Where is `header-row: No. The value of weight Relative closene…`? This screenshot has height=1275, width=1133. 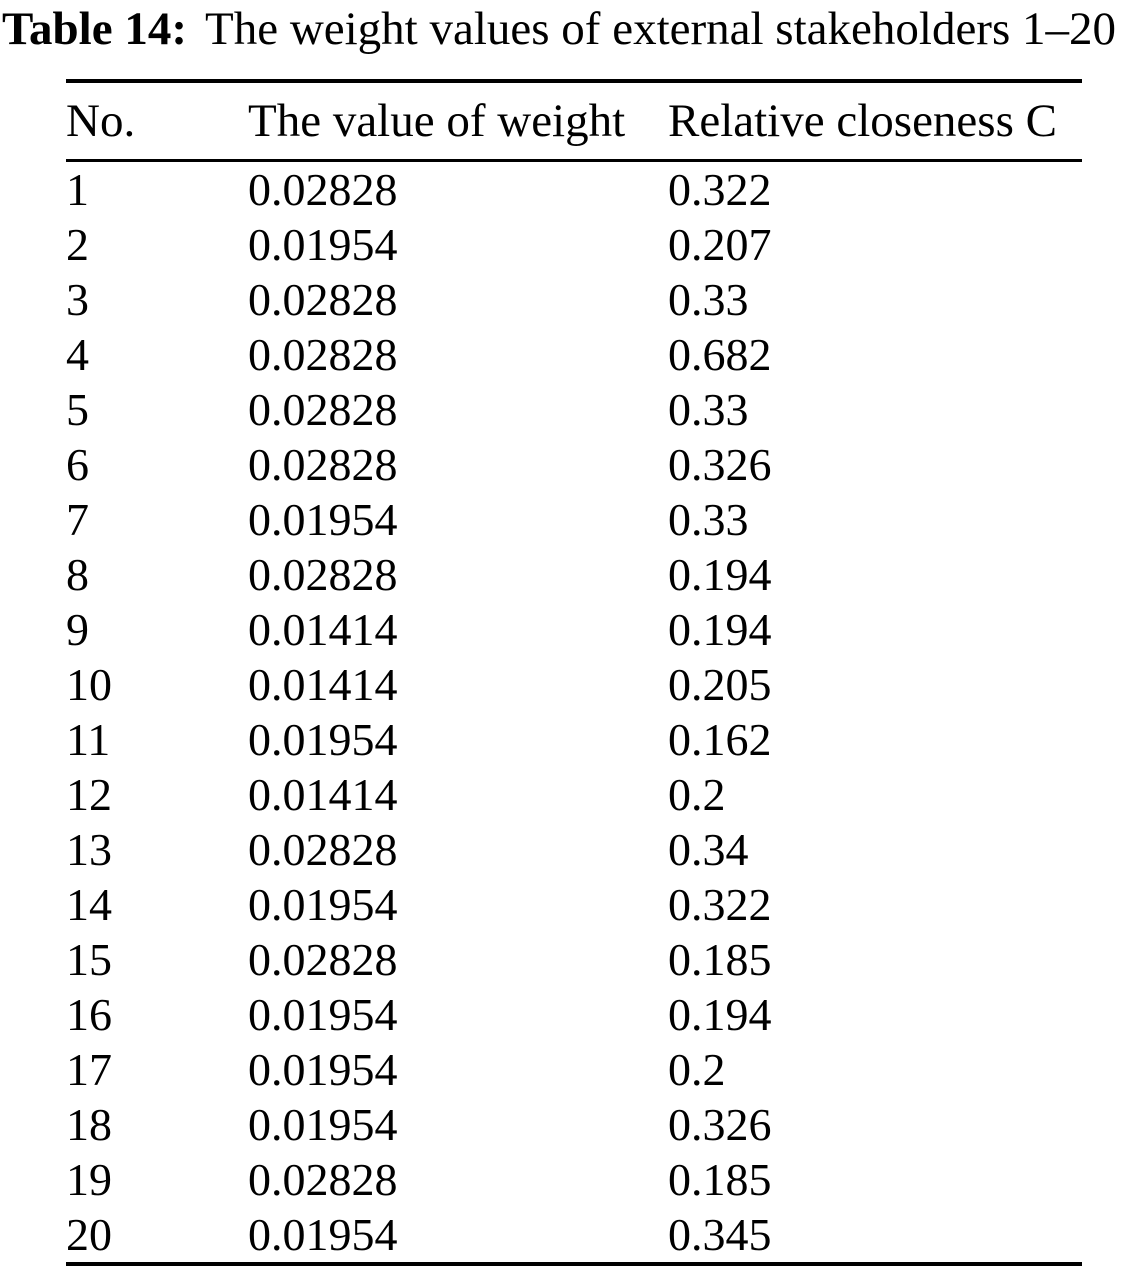 header-row: No. The value of weight Relative closene… is located at coordinates (574, 122).